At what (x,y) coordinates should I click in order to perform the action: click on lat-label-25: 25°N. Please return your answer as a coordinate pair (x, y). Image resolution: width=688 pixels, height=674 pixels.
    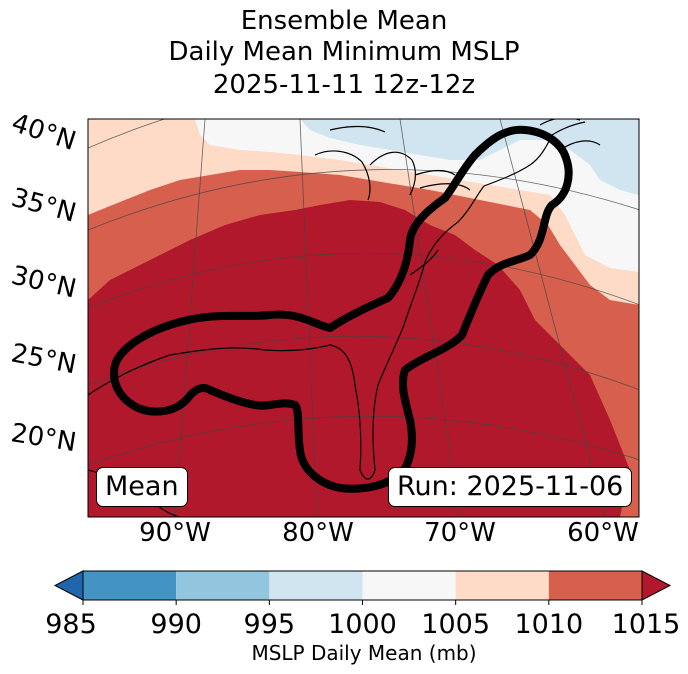
    Looking at the image, I should click on (44, 359).